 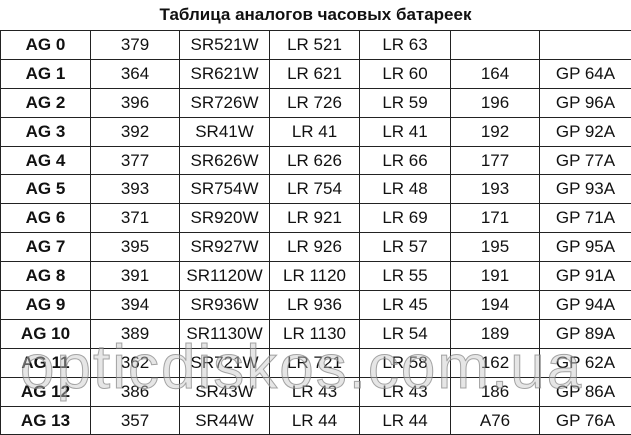 I want to click on analog-cell: SR920W, so click(x=224, y=218).